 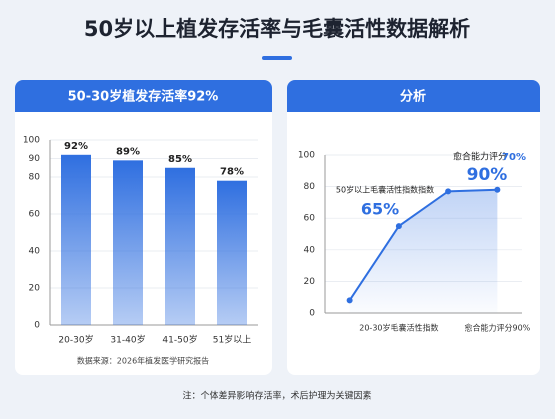 What do you see at coordinates (487, 175) in the screenshot?
I see `annotation: 90%` at bounding box center [487, 175].